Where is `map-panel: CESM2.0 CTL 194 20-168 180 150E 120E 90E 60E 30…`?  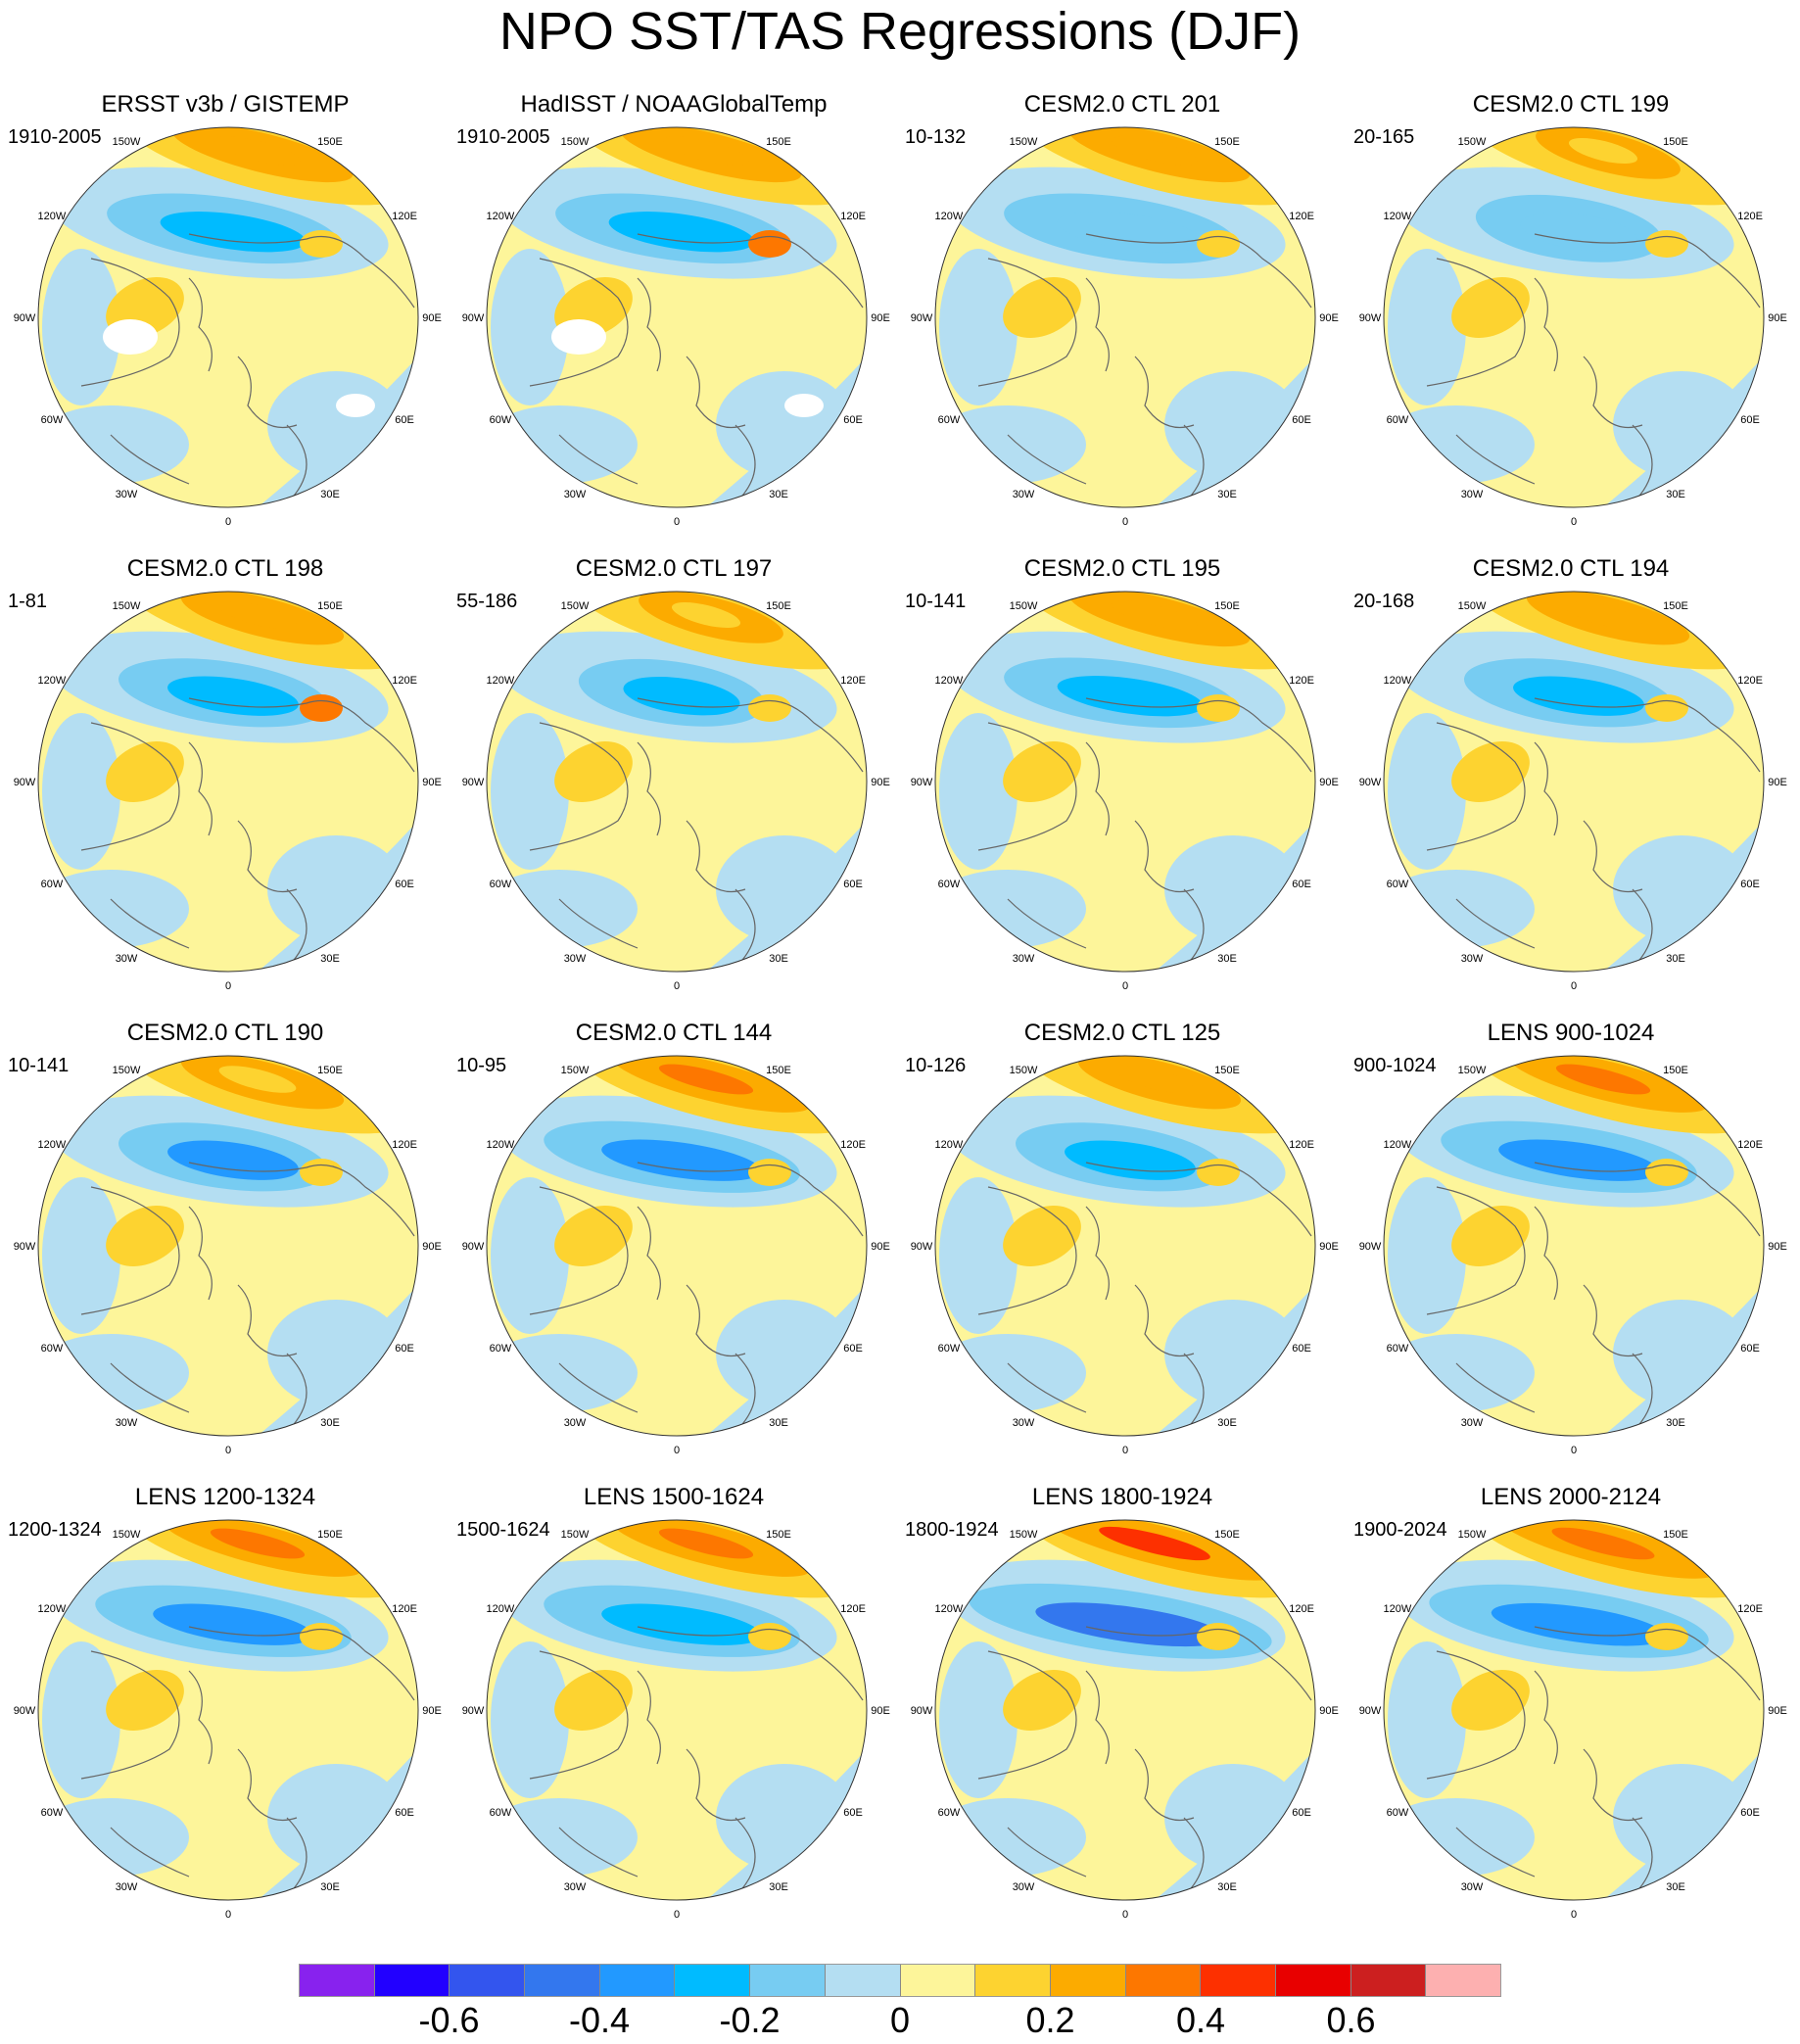 map-panel: CESM2.0 CTL 194 20-168 180 150E 120E 90E 60E 30… is located at coordinates (1571, 787).